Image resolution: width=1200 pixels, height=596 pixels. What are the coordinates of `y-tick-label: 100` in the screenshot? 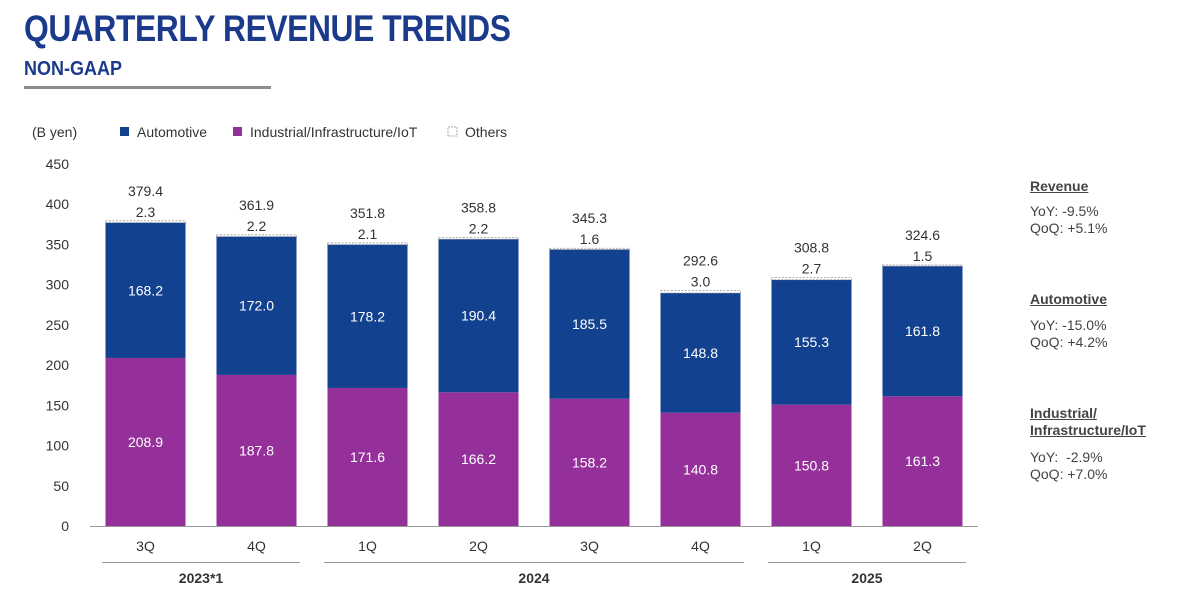 It's located at (58, 446).